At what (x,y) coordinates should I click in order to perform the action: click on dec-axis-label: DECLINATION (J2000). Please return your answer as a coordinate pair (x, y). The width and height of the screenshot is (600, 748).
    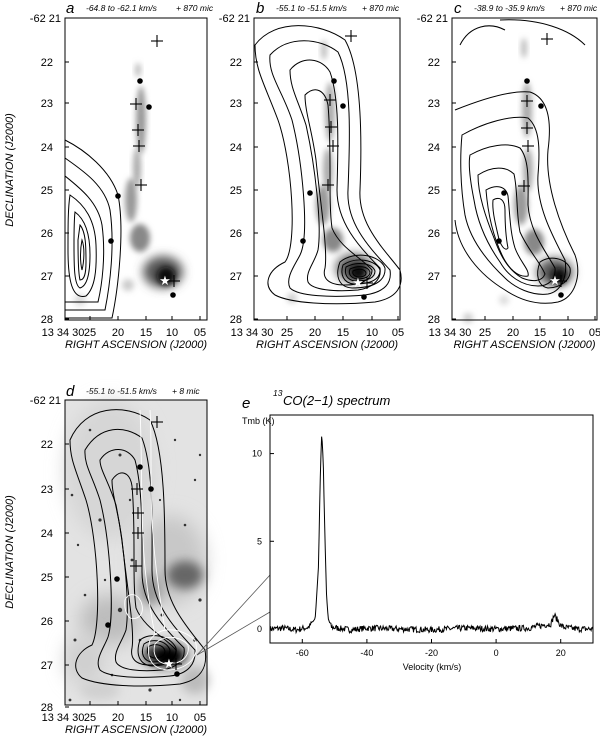
    Looking at the image, I should click on (10, 170).